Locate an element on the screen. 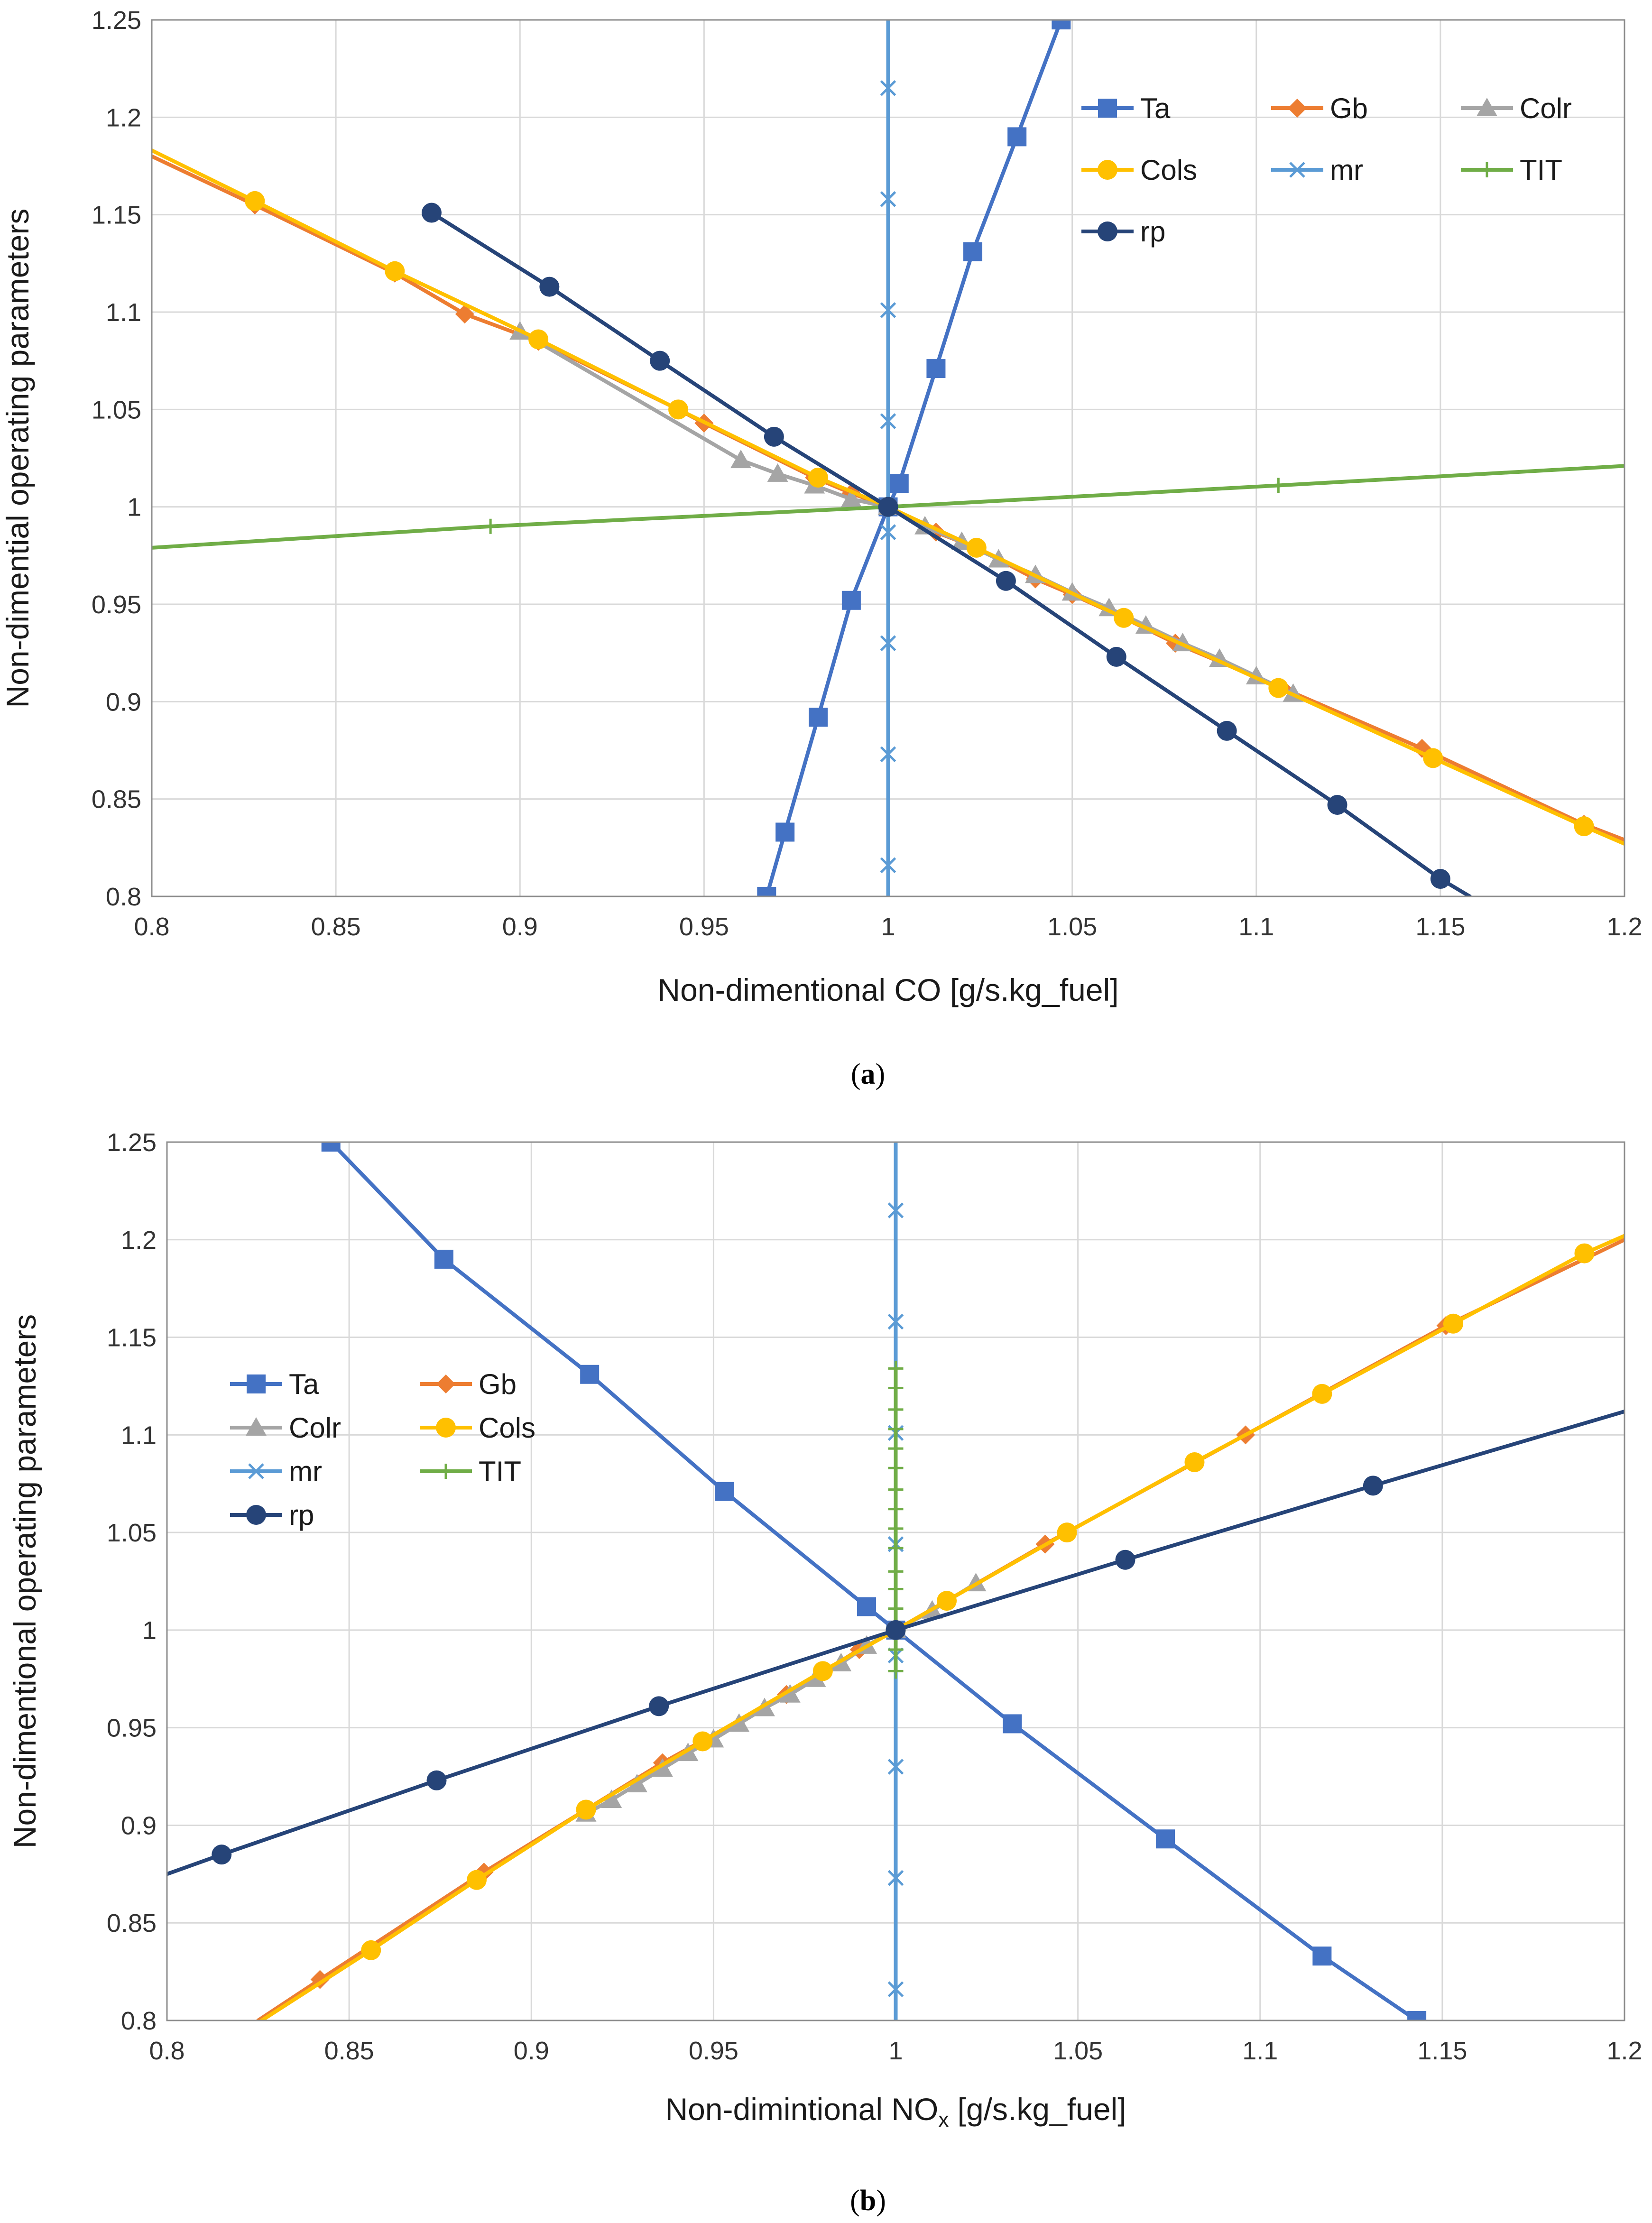 This screenshot has height=2223, width=1652. chart-b-legend-label-rp: rp is located at coordinates (302, 1515).